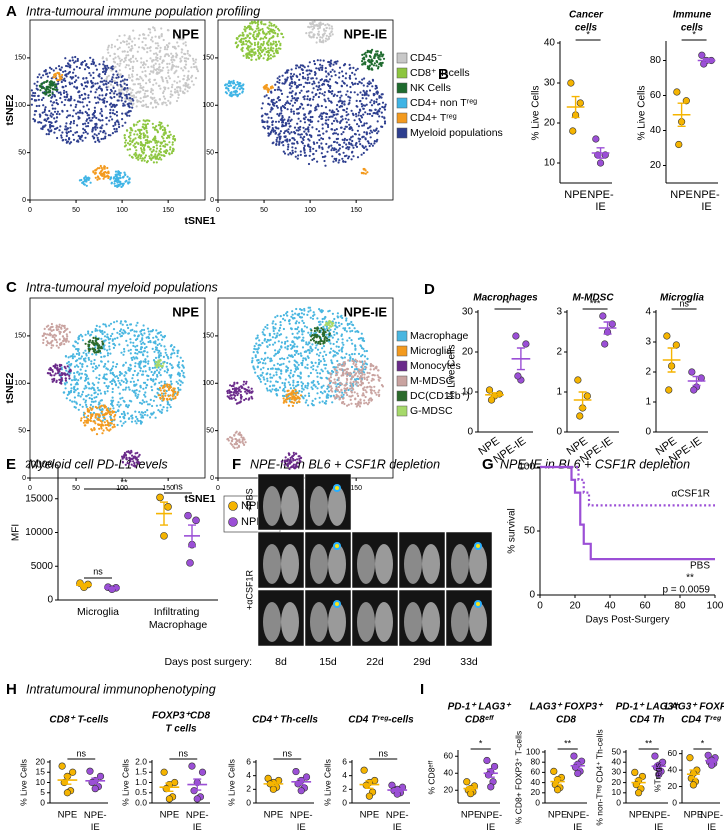 Image resolution: width=724 pixels, height=833 pixels. I want to click on y-tick-label: 100, so click(208, 105).